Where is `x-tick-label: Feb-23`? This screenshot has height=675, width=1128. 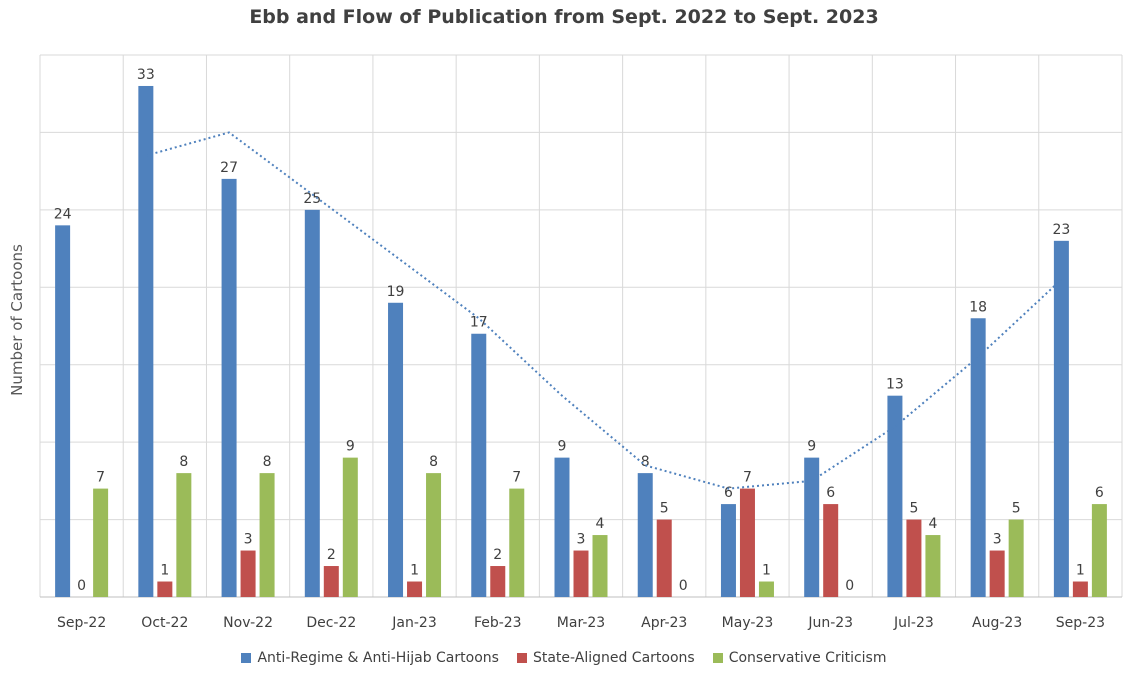
x-tick-label: Feb-23 is located at coordinates (498, 623).